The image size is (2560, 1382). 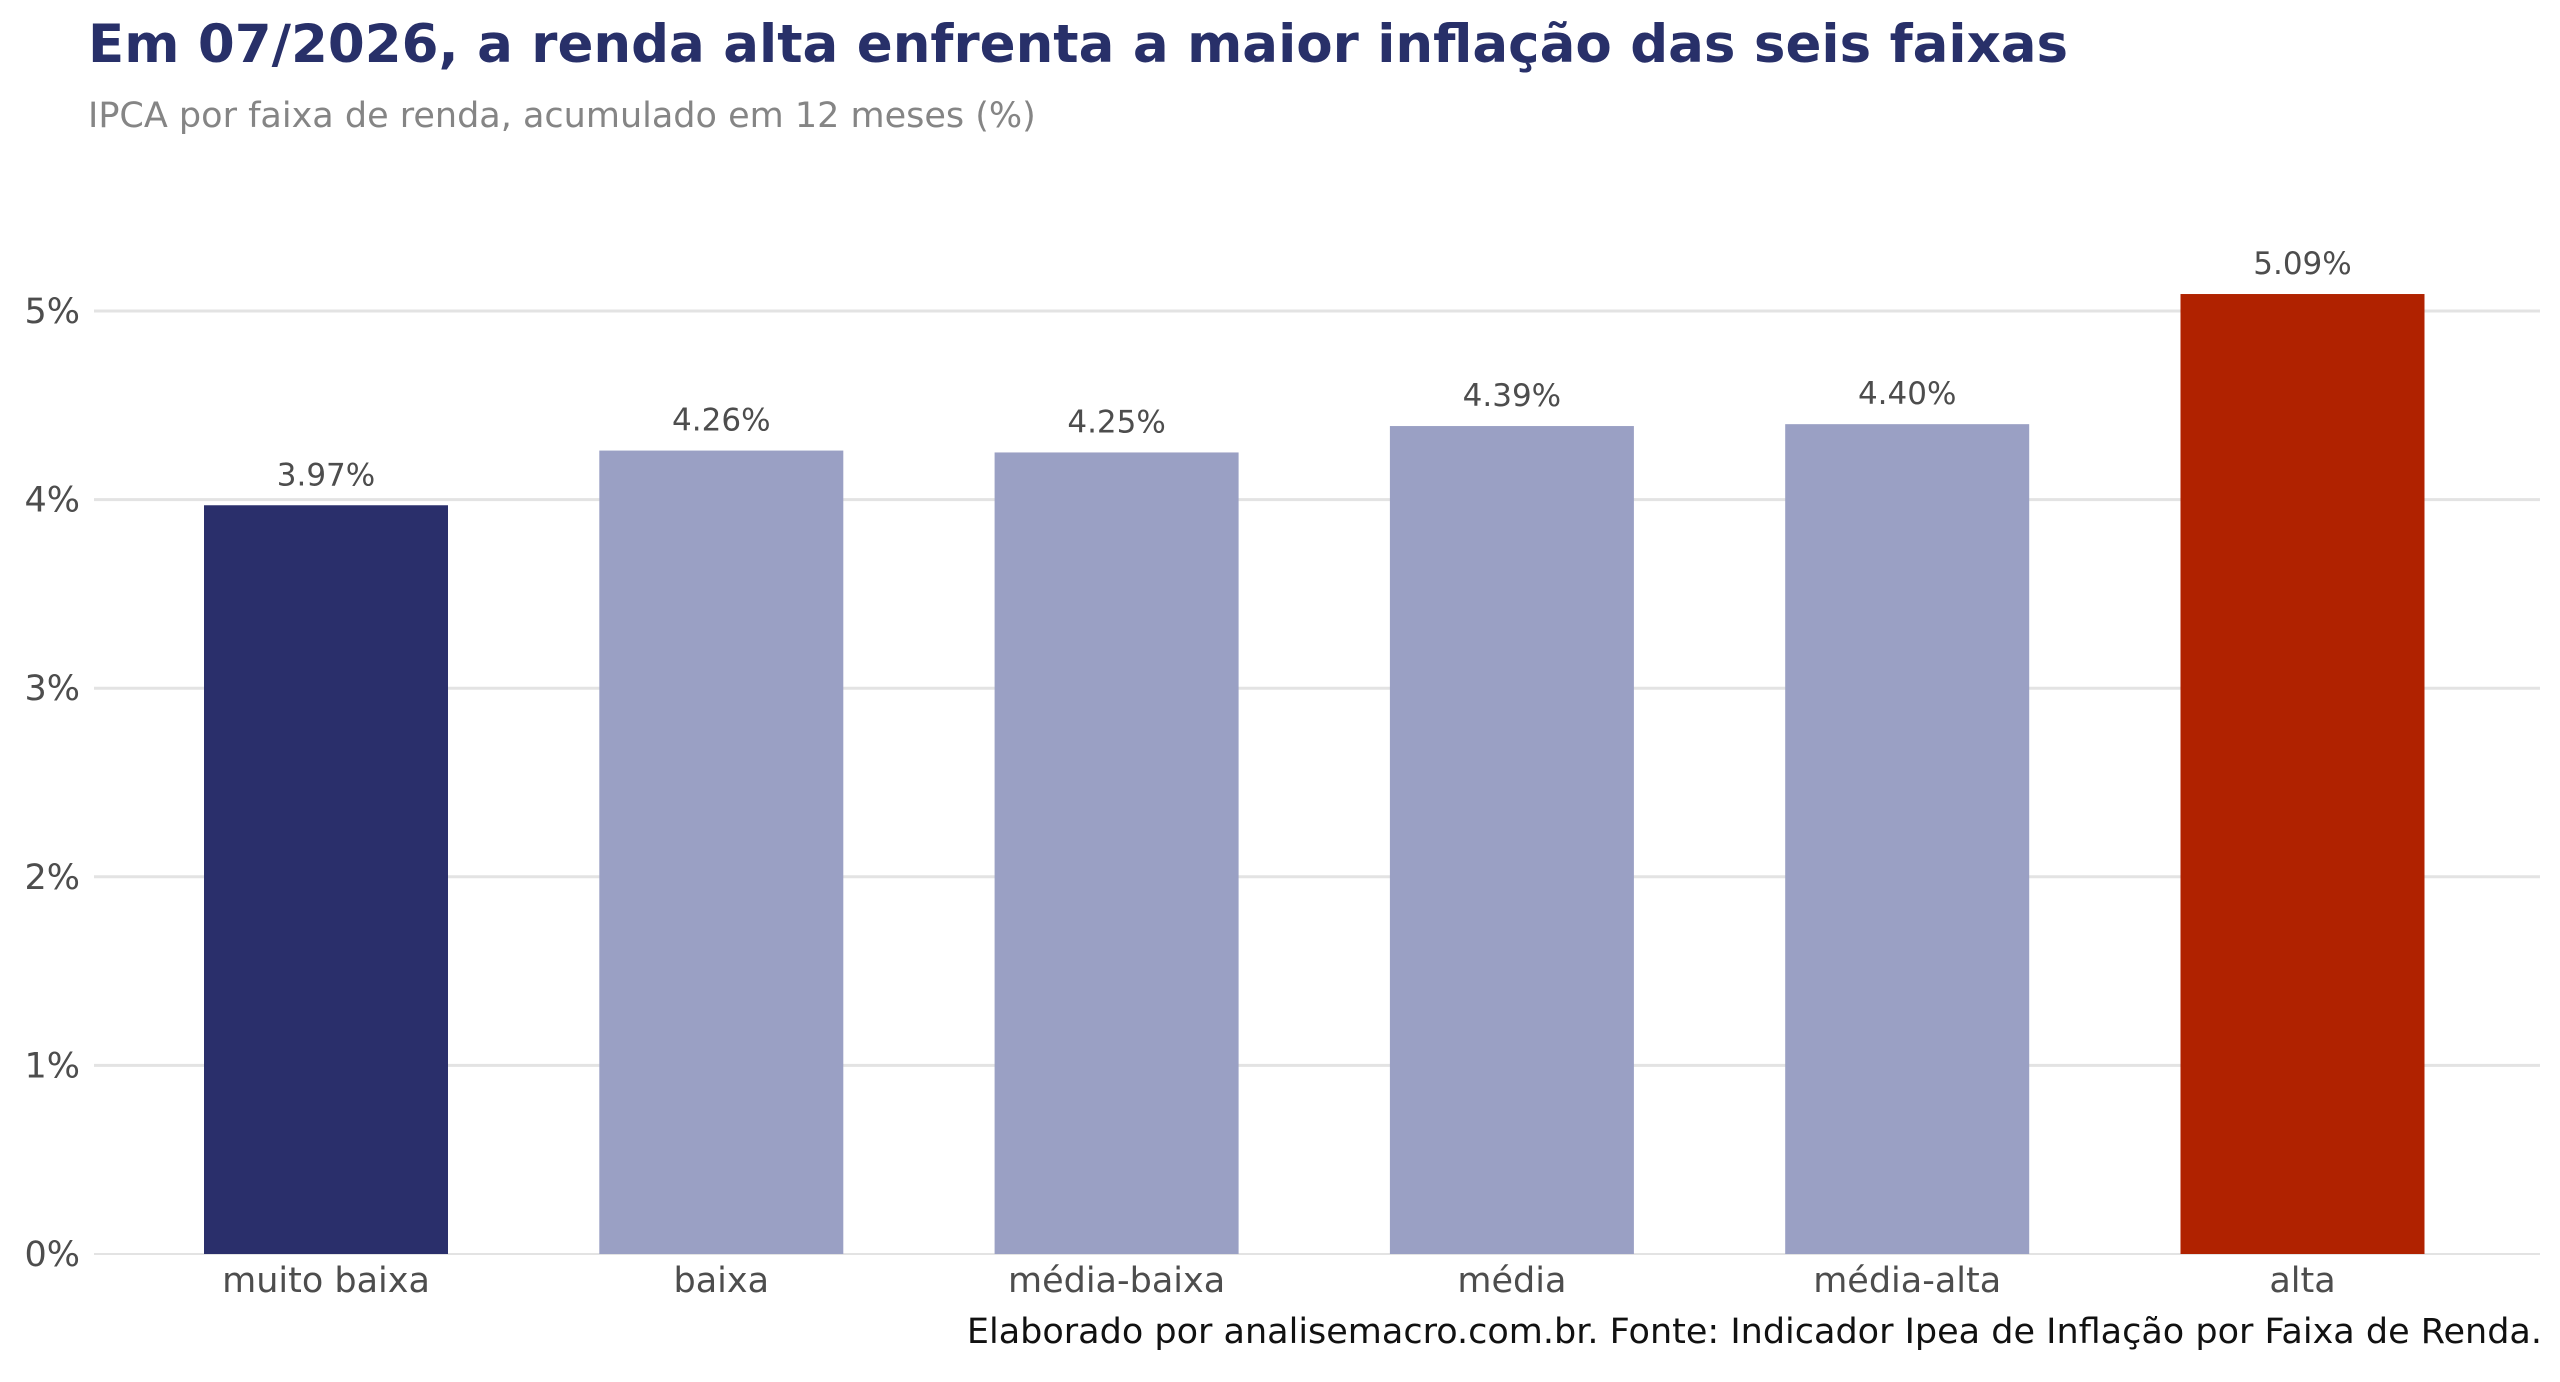 What do you see at coordinates (52, 312) in the screenshot?
I see `y-tick-label: 5%` at bounding box center [52, 312].